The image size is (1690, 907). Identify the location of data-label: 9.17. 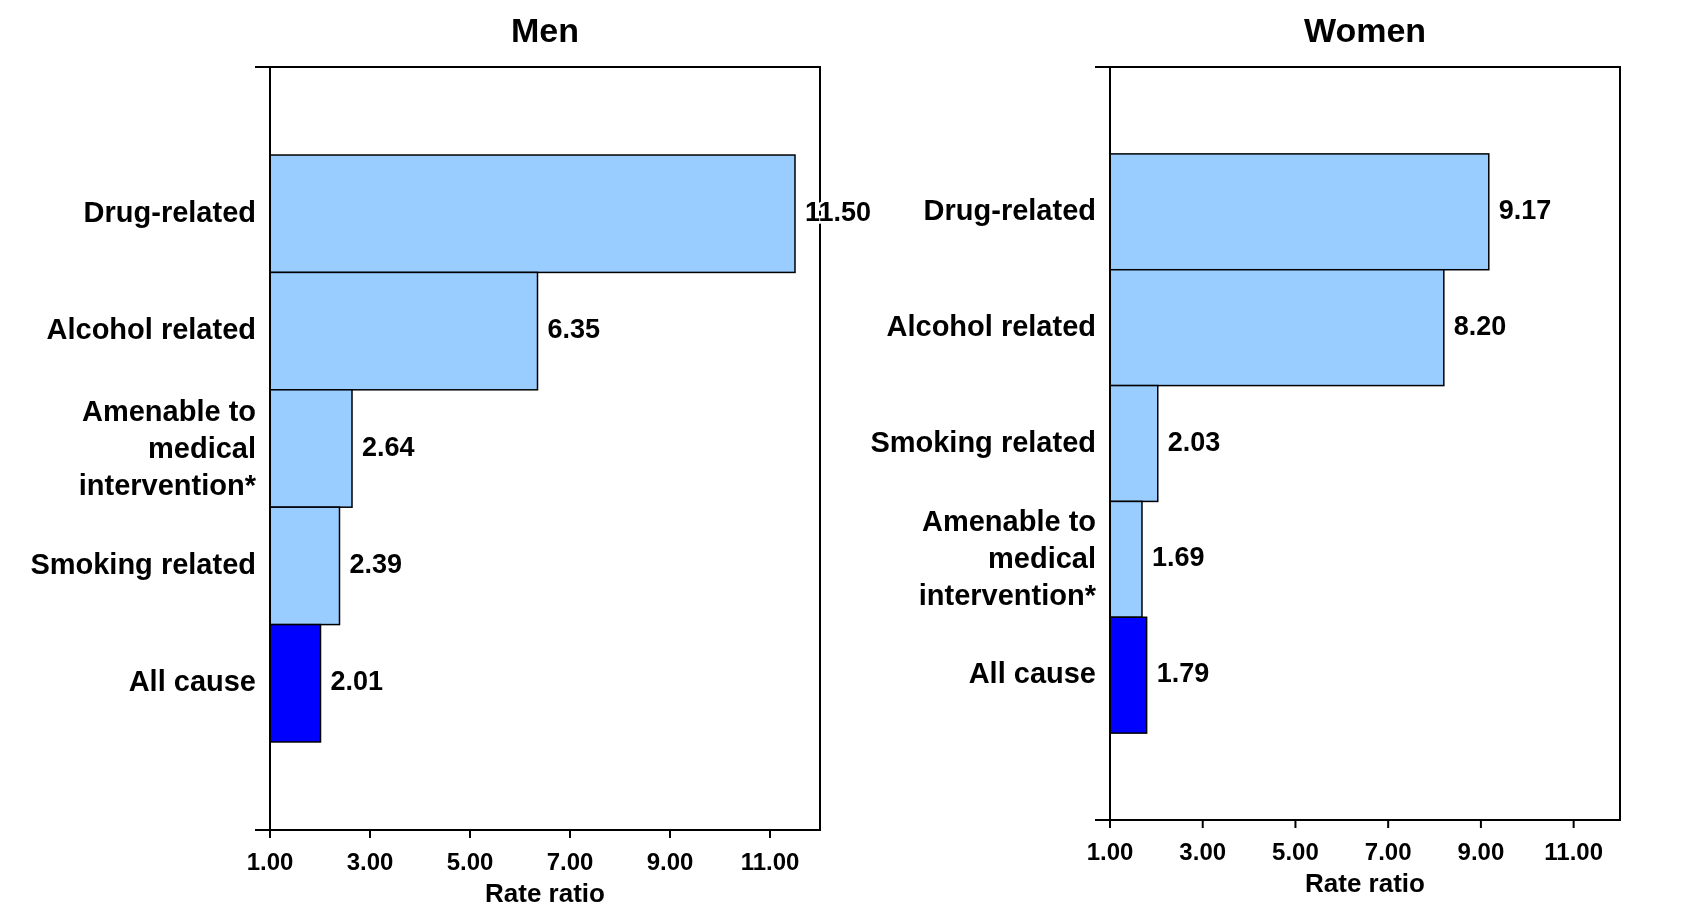
(1525, 209).